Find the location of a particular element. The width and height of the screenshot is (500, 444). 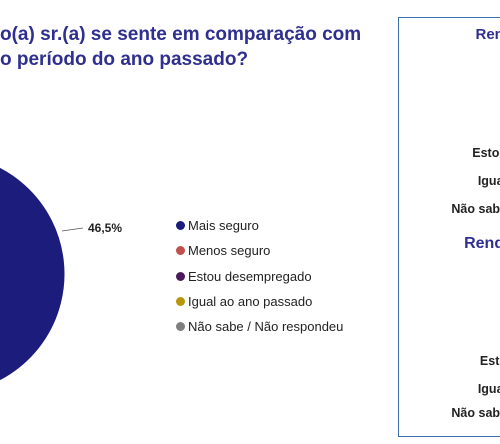

side-panel-label-nao-sabe-2: Não sabe is located at coordinates (475, 413).